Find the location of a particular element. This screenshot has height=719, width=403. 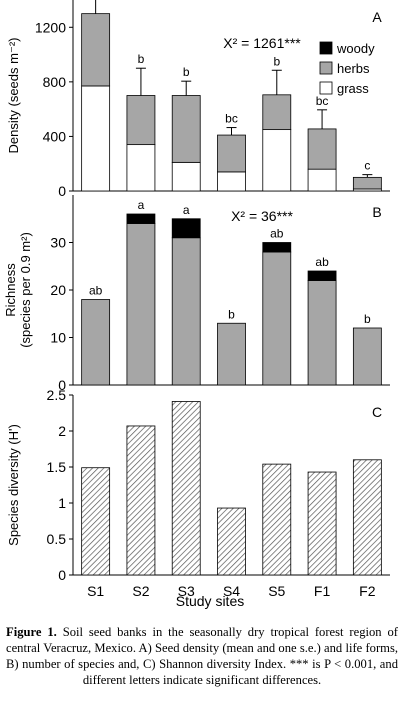

x-axis: S1 S2 S3 S4 S5 F1 F2 is located at coordinates (231, 591).